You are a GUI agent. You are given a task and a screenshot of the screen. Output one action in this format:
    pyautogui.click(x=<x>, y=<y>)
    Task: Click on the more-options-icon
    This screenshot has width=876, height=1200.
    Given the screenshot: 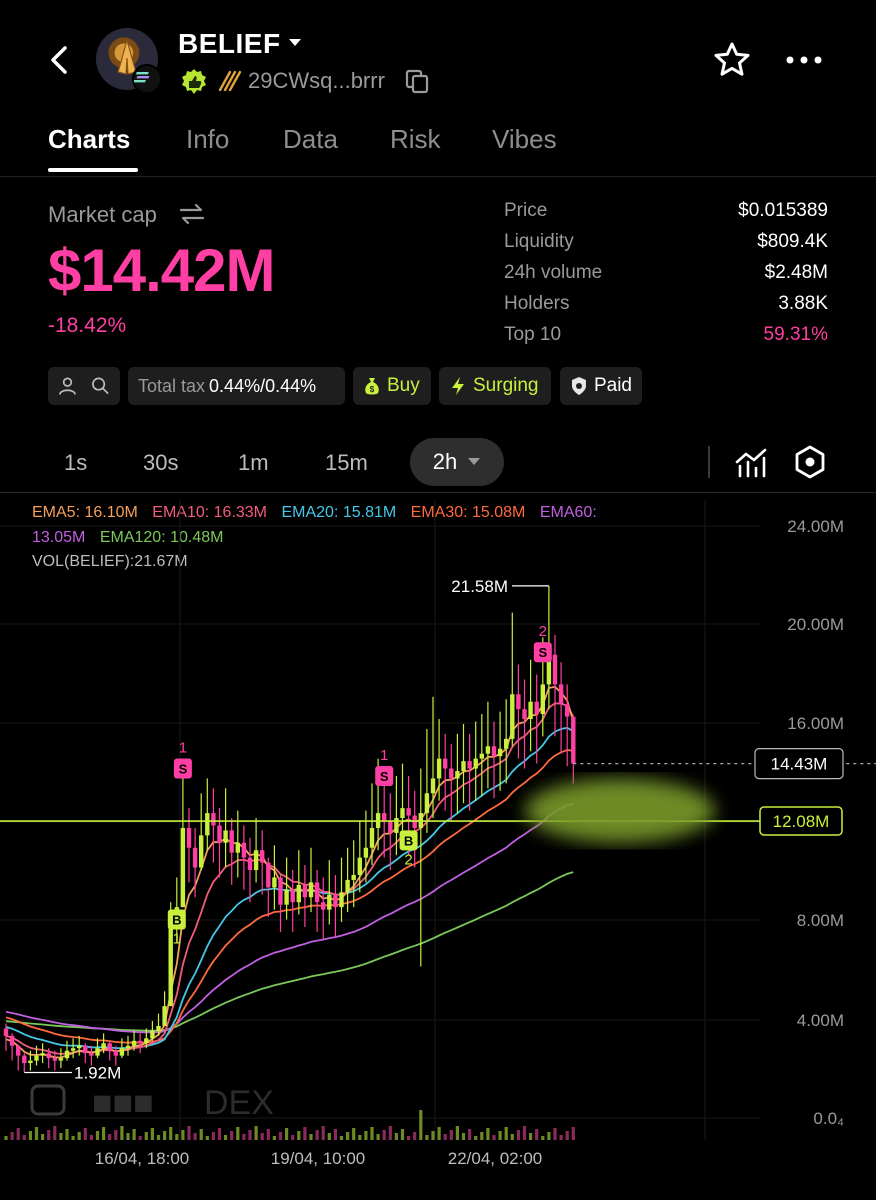 What is the action you would take?
    pyautogui.click(x=804, y=60)
    